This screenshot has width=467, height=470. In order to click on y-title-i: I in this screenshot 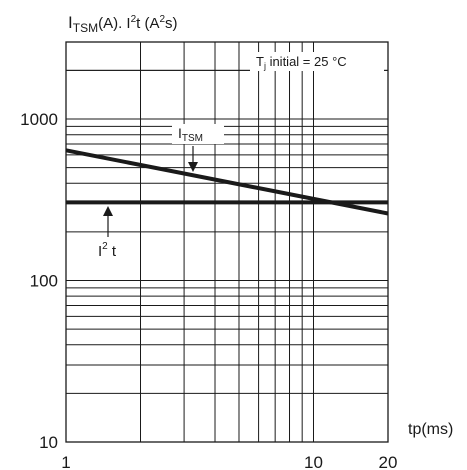, I will do `click(70, 22)`.